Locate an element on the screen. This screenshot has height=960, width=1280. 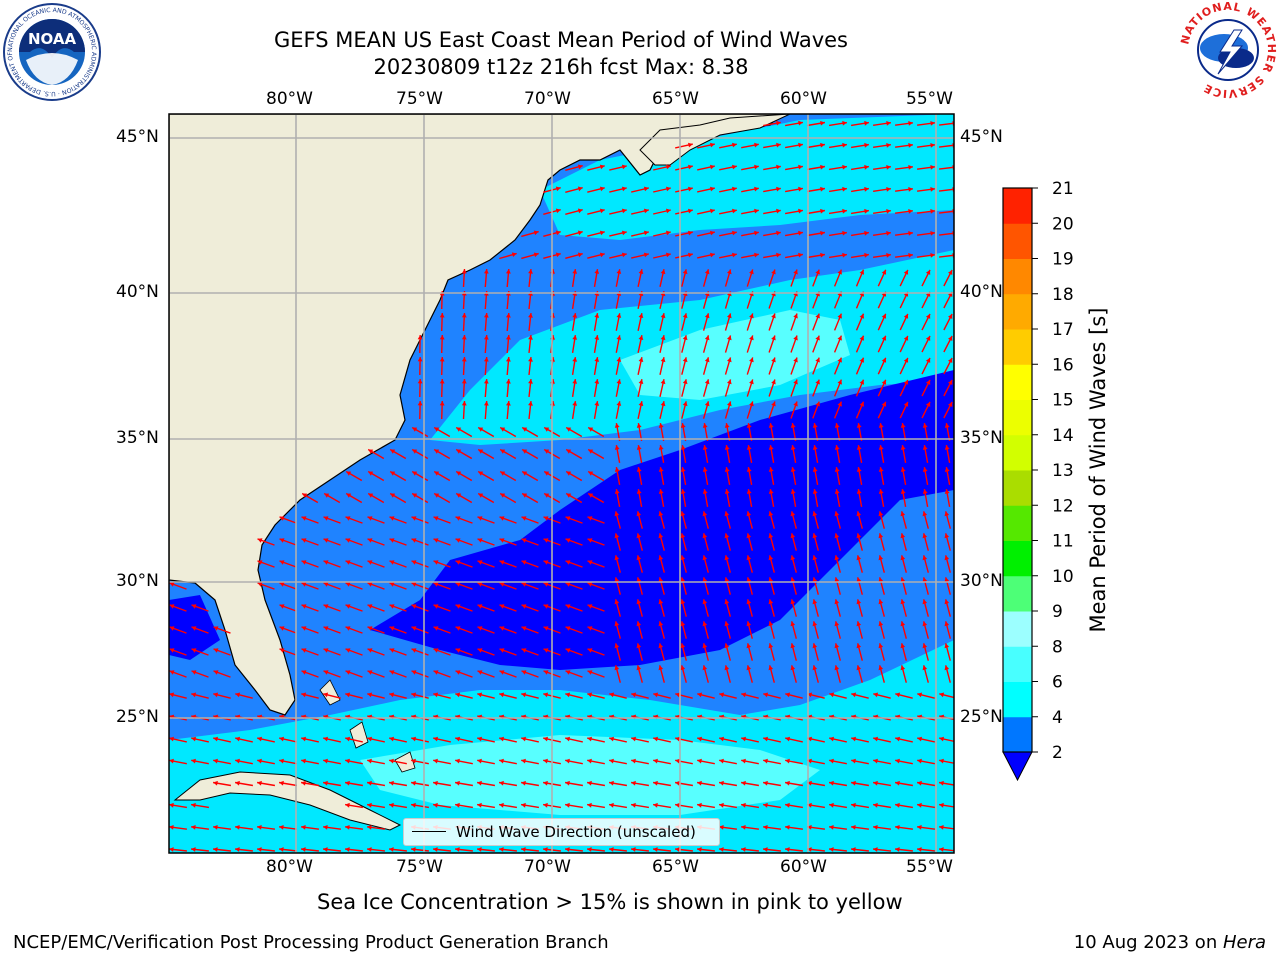
footer-machine: Hera is located at coordinates (1244, 942).